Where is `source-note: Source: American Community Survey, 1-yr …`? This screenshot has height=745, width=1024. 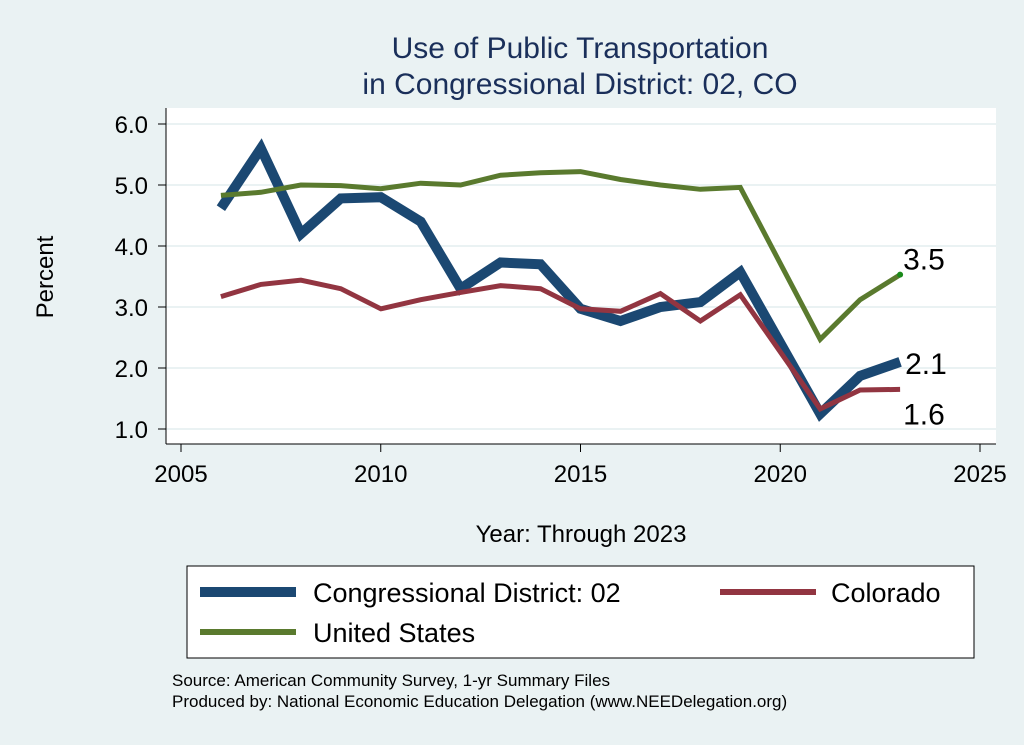 source-note: Source: American Community Survey, 1-yr … is located at coordinates (391, 680).